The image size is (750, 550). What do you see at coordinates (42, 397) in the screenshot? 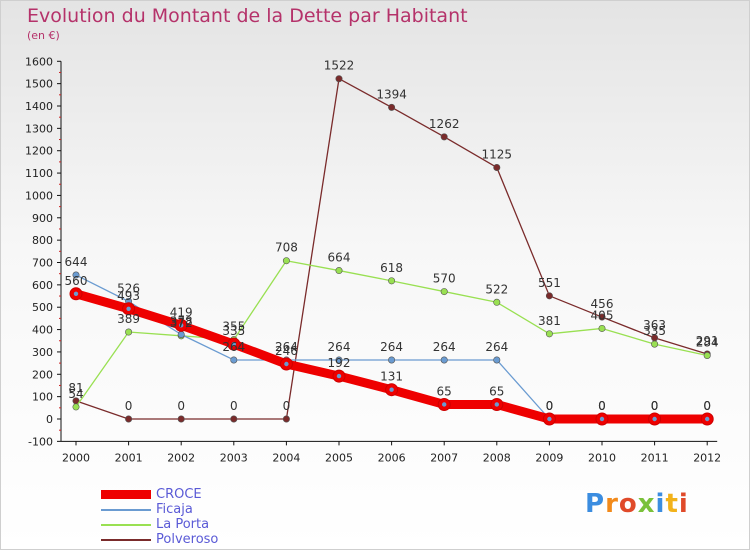
I see `y-tick-label: 100` at bounding box center [42, 397].